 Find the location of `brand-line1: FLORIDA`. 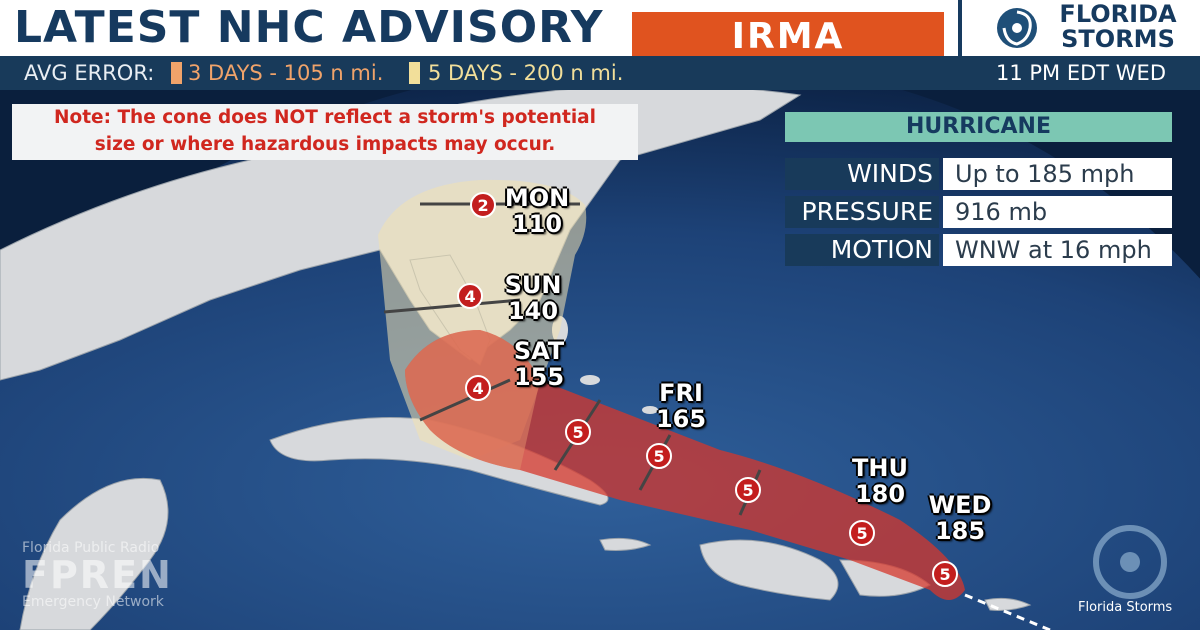

brand-line1: FLORIDA is located at coordinates (1118, 14).